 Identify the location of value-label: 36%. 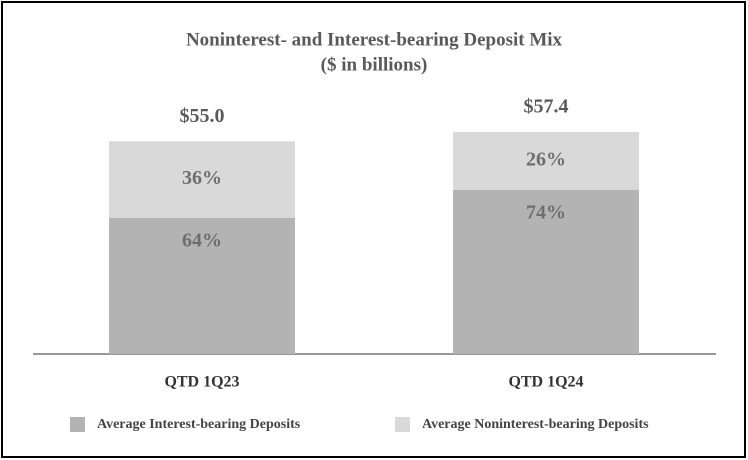
(202, 178).